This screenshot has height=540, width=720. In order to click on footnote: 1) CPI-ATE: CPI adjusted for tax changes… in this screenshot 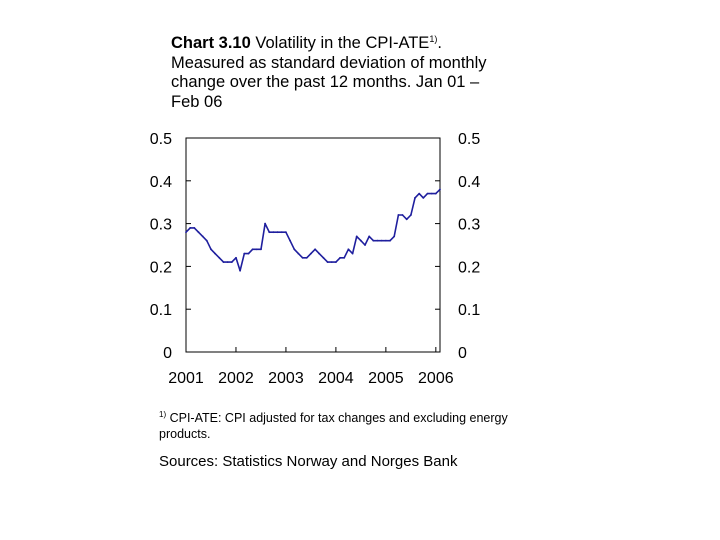, I will do `click(344, 426)`.